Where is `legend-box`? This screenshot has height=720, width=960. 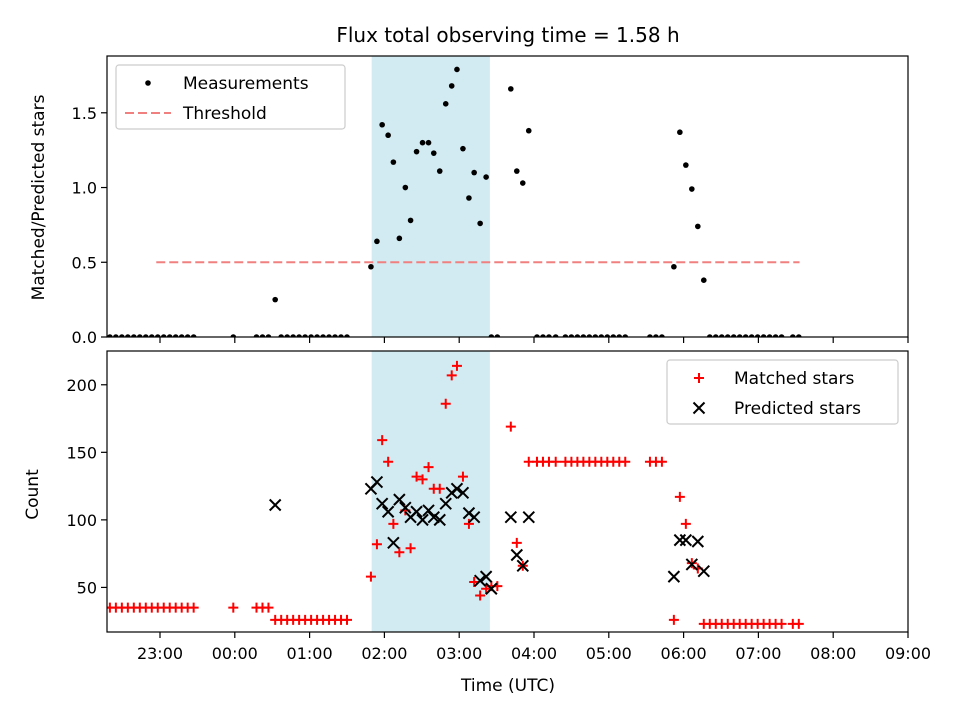
legend-box is located at coordinates (782, 392).